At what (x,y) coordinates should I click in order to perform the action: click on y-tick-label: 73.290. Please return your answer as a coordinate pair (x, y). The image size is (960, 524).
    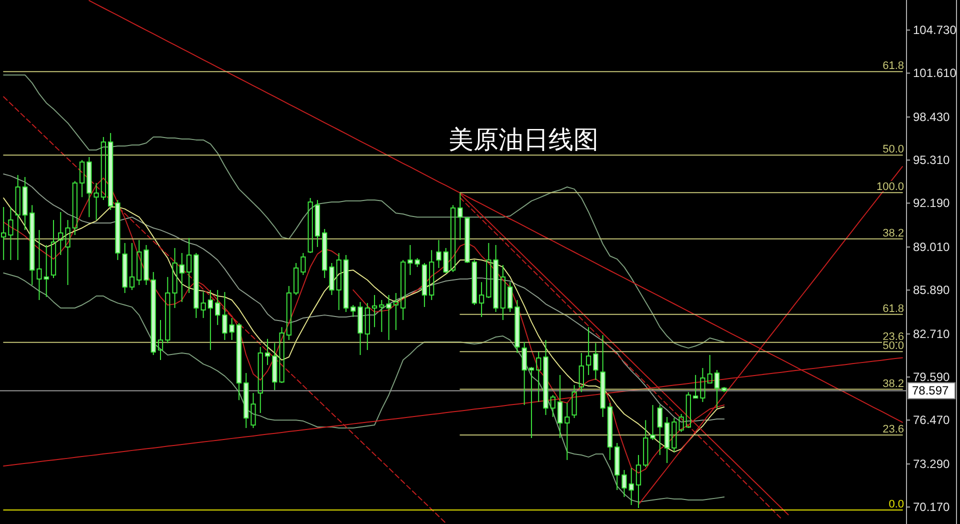
    Looking at the image, I should click on (931, 463).